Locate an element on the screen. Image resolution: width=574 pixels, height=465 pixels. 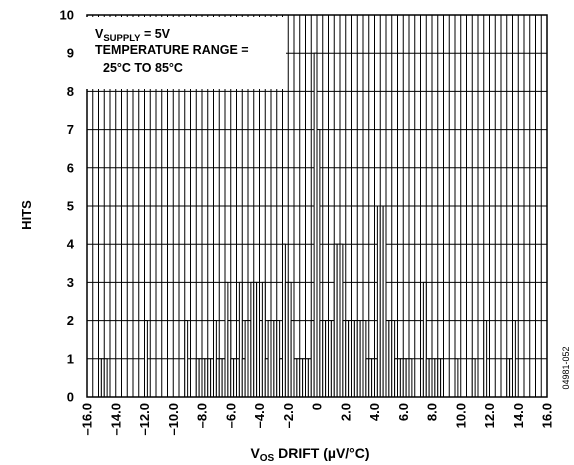
x-tick-label: 16.0 is located at coordinates (547, 415).